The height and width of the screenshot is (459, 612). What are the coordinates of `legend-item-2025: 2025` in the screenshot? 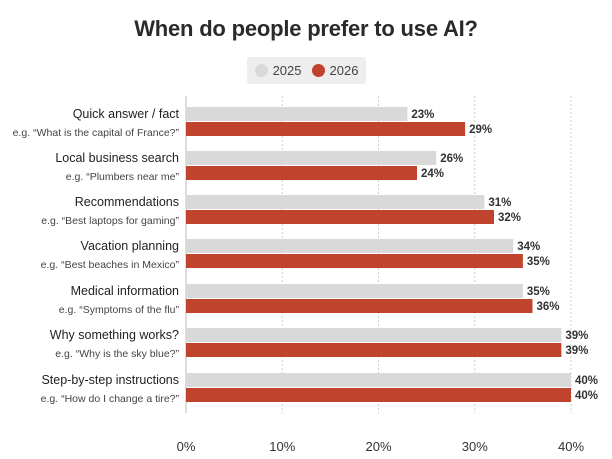 It's located at (278, 70).